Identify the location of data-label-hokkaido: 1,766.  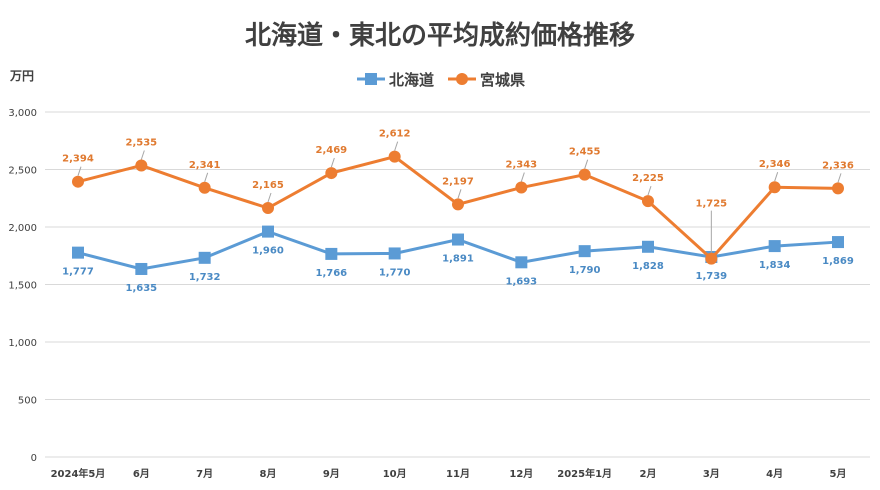
(332, 273).